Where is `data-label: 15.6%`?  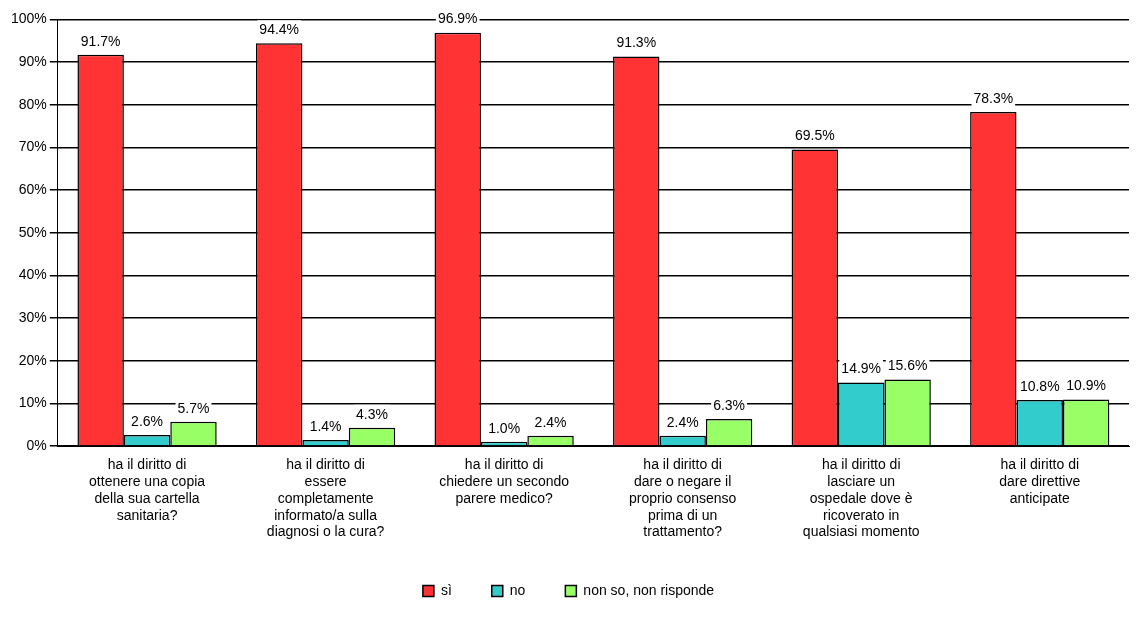
data-label: 15.6% is located at coordinates (907, 365).